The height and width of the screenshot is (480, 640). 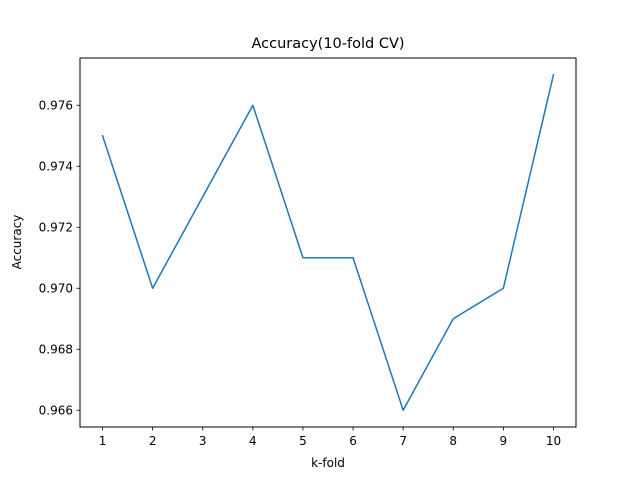 What do you see at coordinates (103, 441) in the screenshot?
I see `x-tick-label: 1` at bounding box center [103, 441].